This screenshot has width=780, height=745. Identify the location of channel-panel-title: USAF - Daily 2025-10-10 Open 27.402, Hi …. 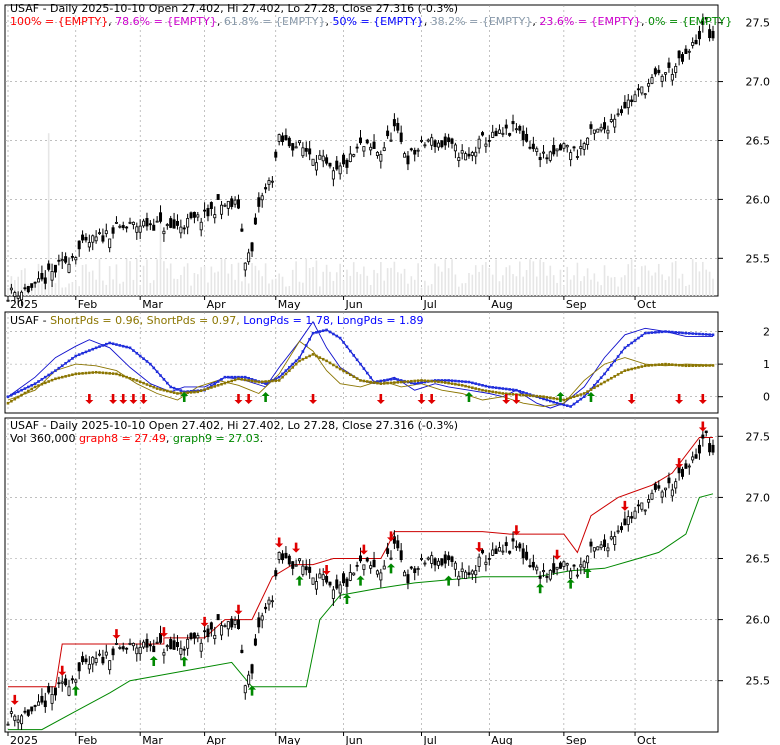
(234, 425).